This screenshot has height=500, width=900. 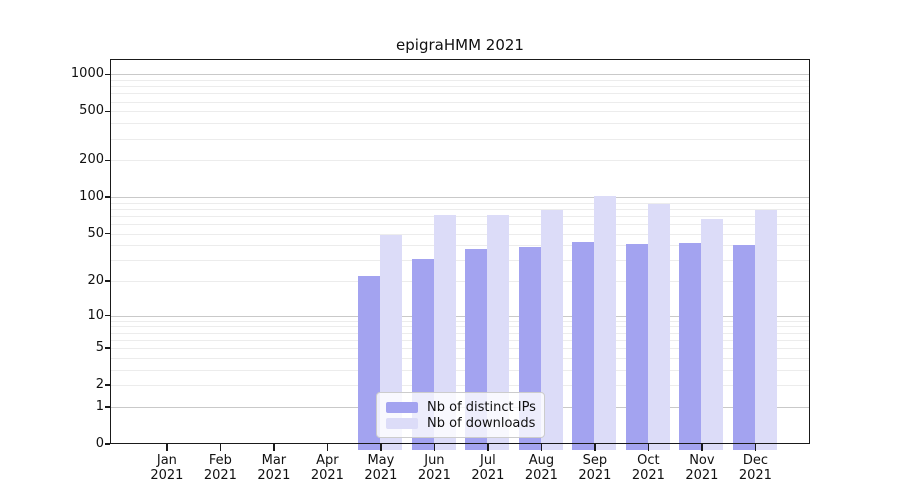 I want to click on x-tick-label: Jun 2021, so click(x=434, y=468).